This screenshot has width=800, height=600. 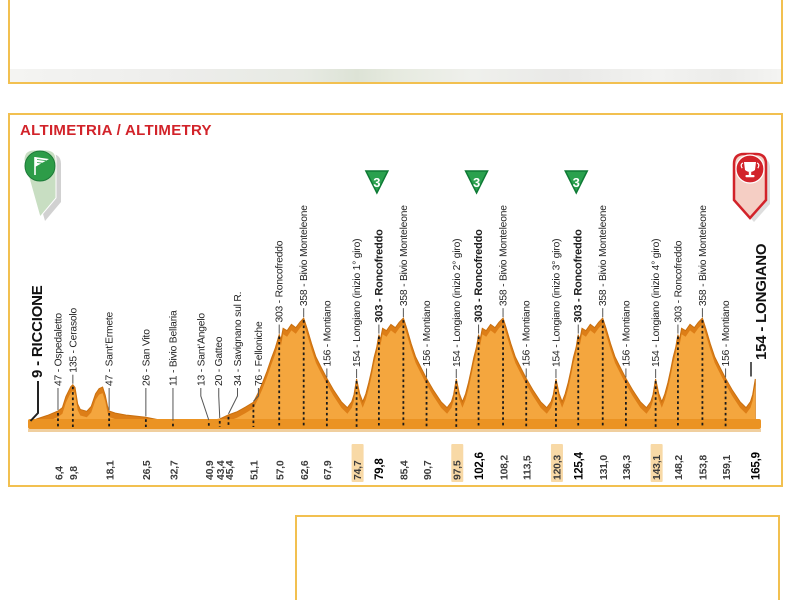 What do you see at coordinates (757, 466) in the screenshot?
I see `km-axis-label: 165,9` at bounding box center [757, 466].